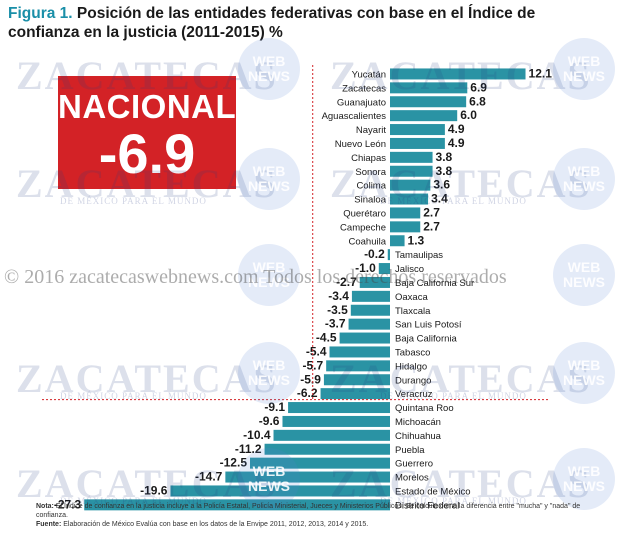 This screenshot has width=630, height=536. Describe the element at coordinates (412, 352) in the screenshot. I see `category-label: Tabasco` at that location.